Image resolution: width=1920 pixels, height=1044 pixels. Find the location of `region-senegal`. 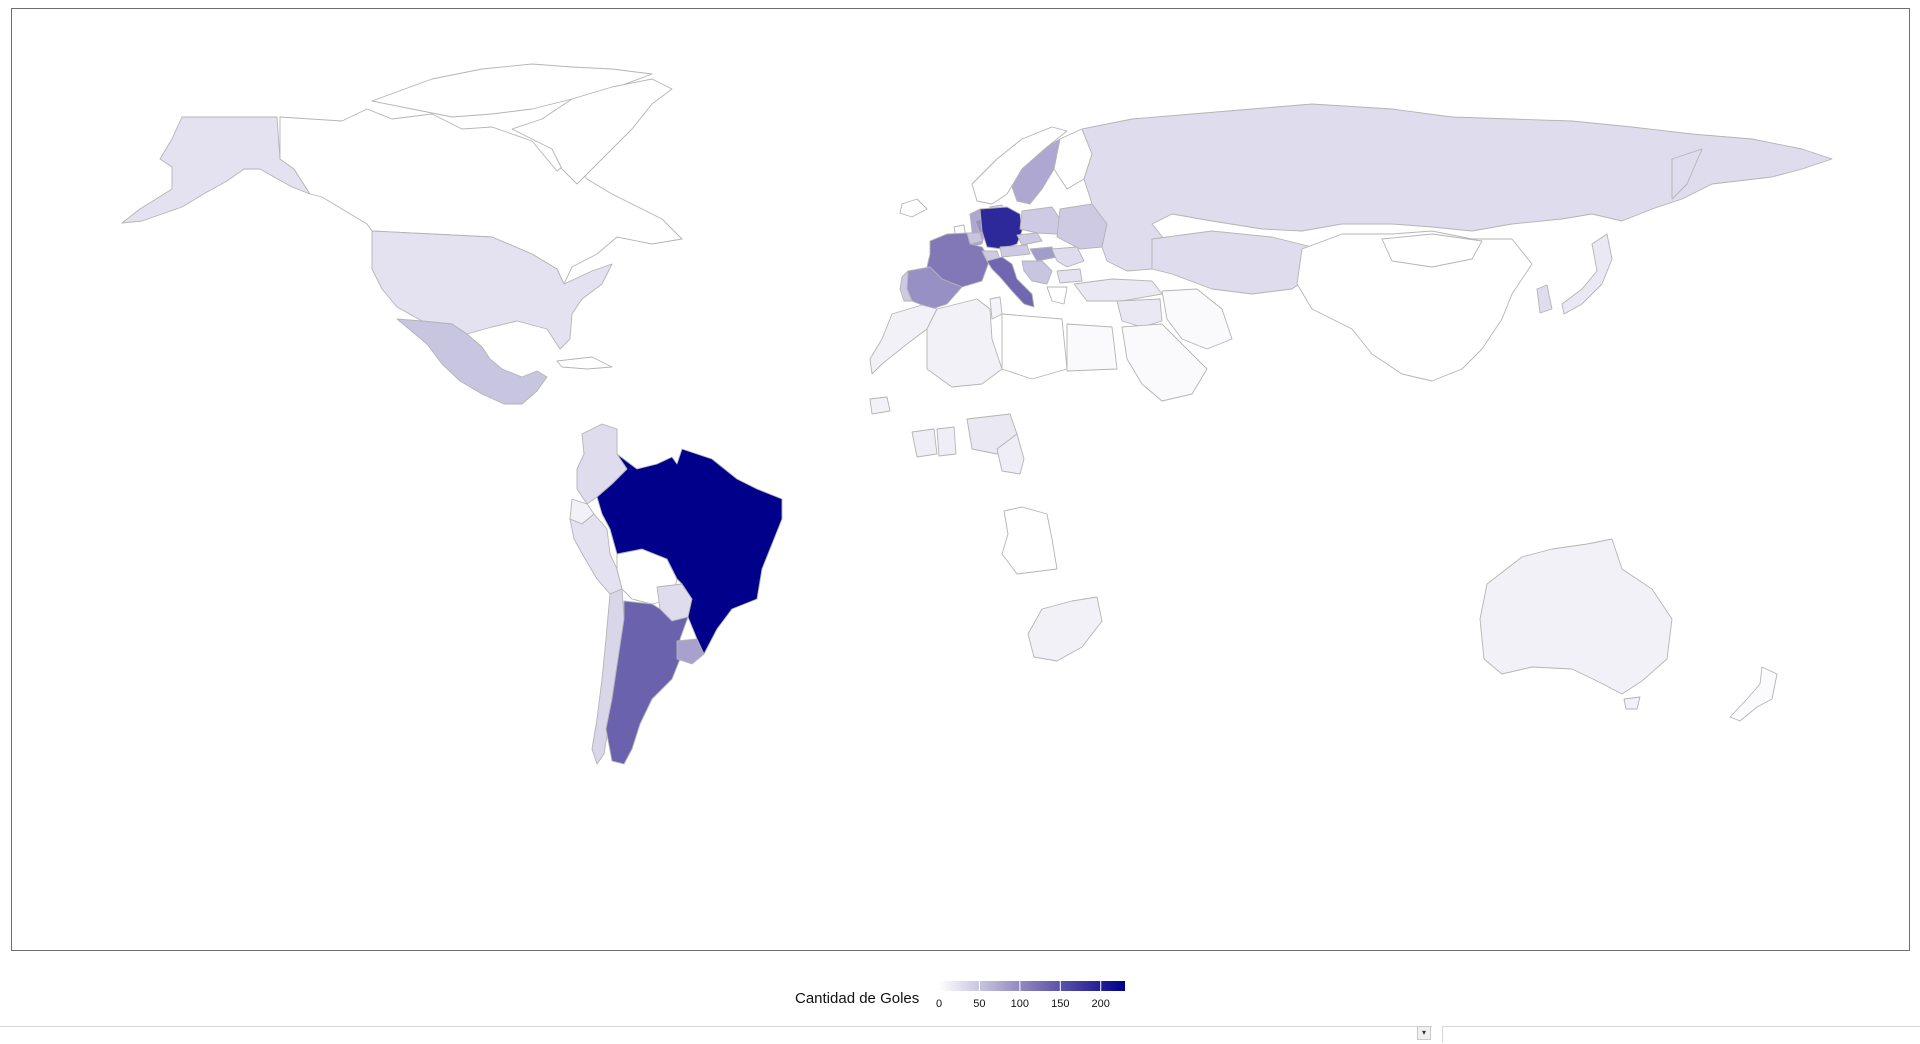

region-senegal is located at coordinates (880, 405).